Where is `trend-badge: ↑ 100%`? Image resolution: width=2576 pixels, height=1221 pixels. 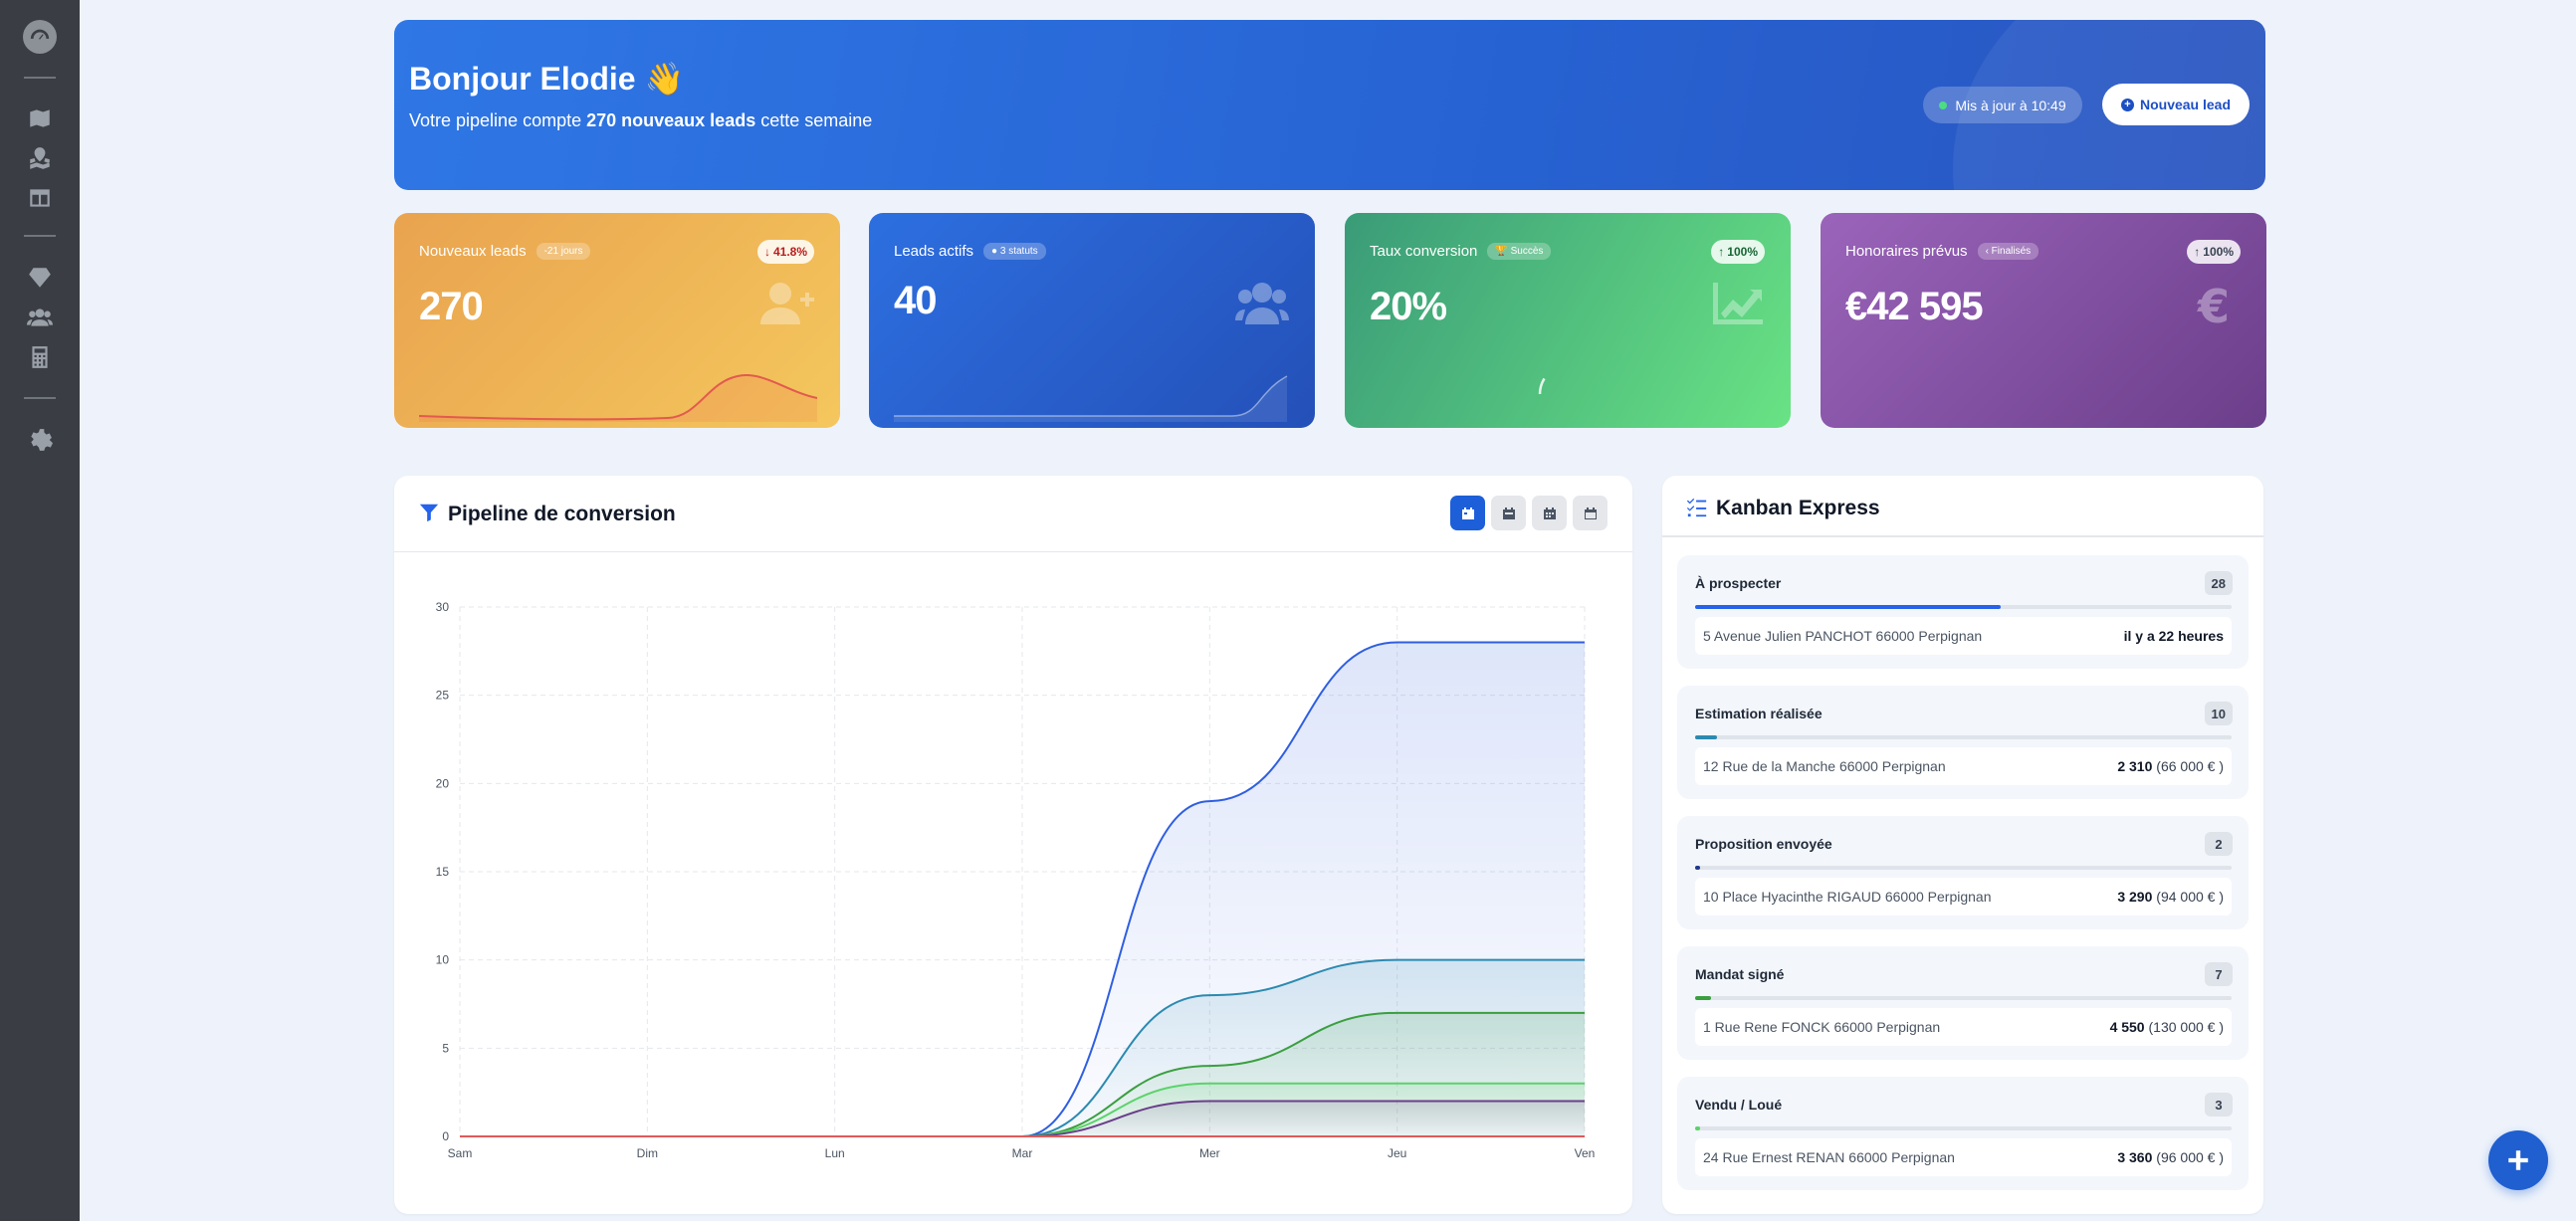 trend-badge: ↑ 100% is located at coordinates (2214, 252).